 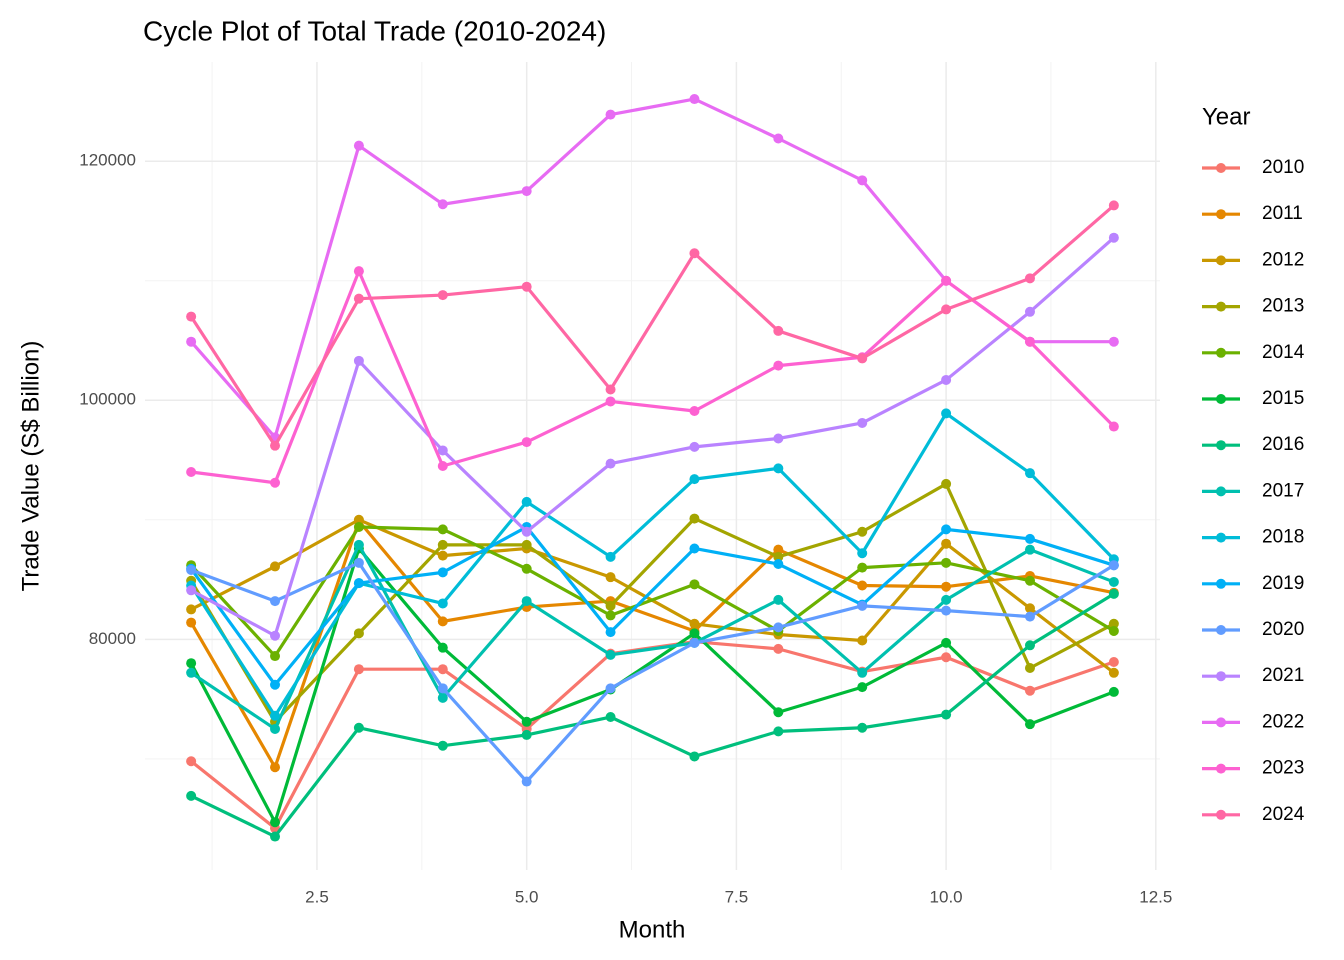 I want to click on x-tick-label: 2.5, so click(x=317, y=896).